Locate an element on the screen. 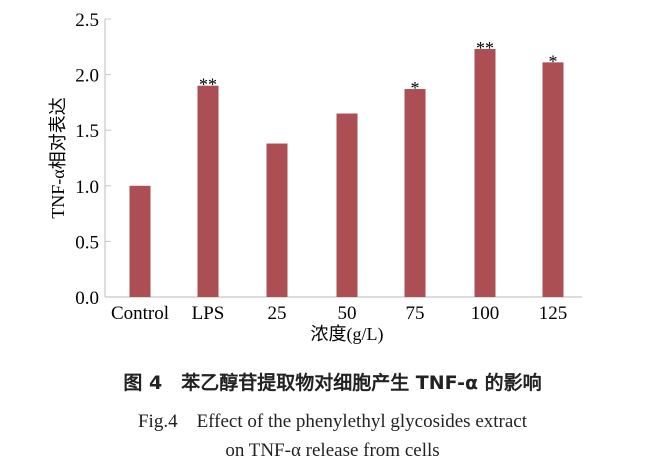  y-tick-label: 0.5 is located at coordinates (87, 242).